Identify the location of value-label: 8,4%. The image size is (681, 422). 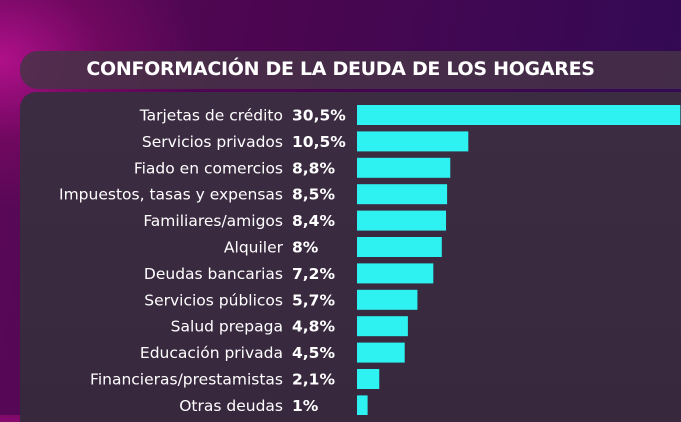
(313, 221).